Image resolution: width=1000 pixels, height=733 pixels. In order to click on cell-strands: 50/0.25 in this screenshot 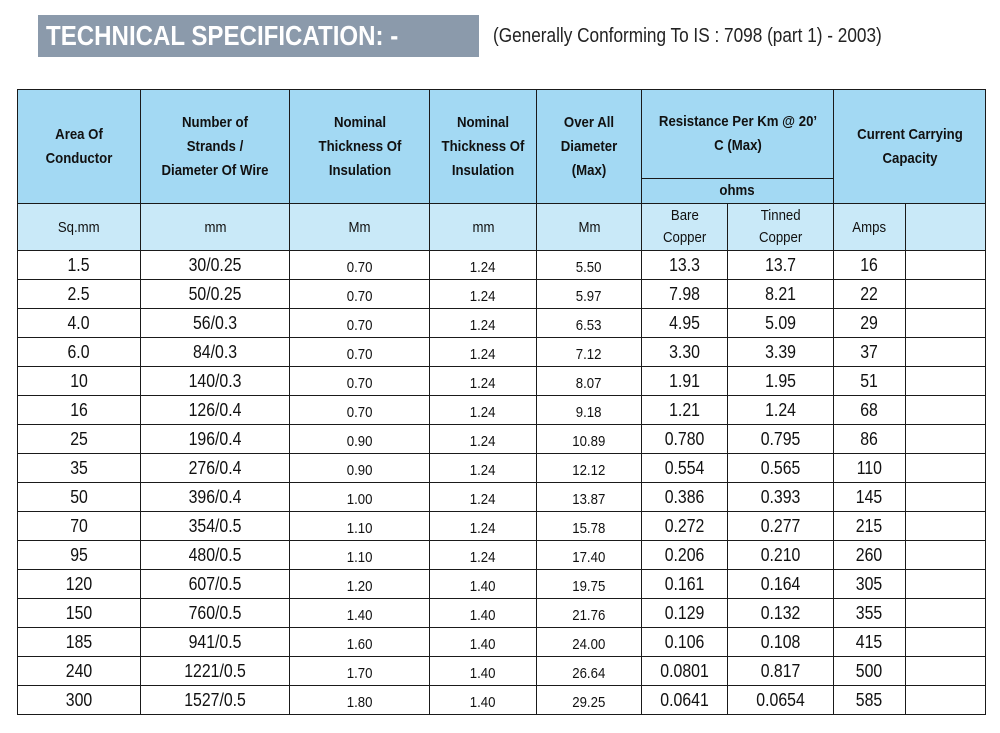, I will do `click(215, 294)`.